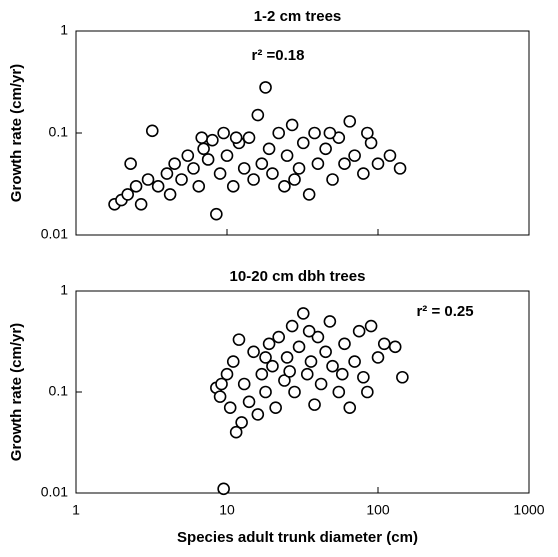 The height and width of the screenshot is (557, 558). Describe the element at coordinates (278, 55) in the screenshot. I see `annotation: r² =0.18` at that location.